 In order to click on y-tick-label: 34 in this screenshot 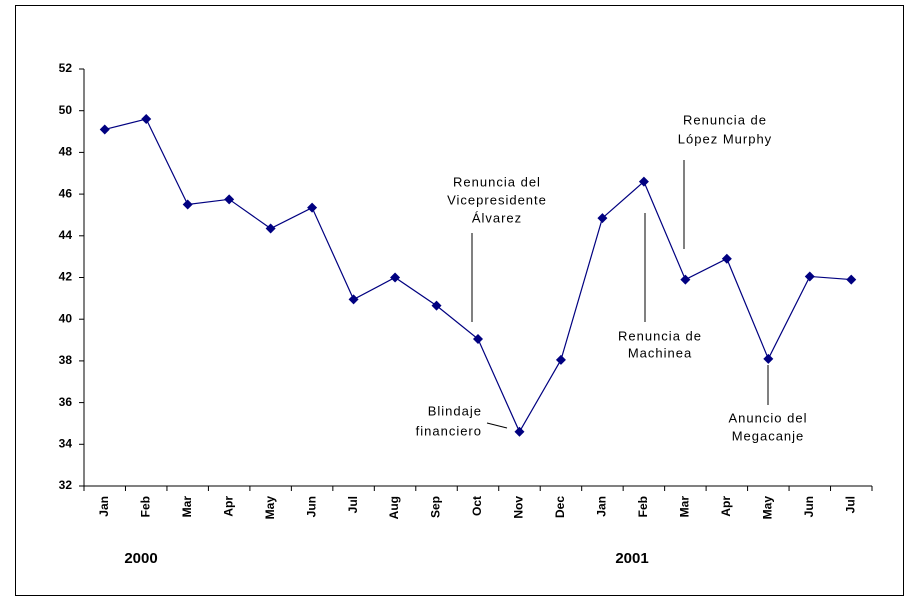, I will do `click(66, 443)`.